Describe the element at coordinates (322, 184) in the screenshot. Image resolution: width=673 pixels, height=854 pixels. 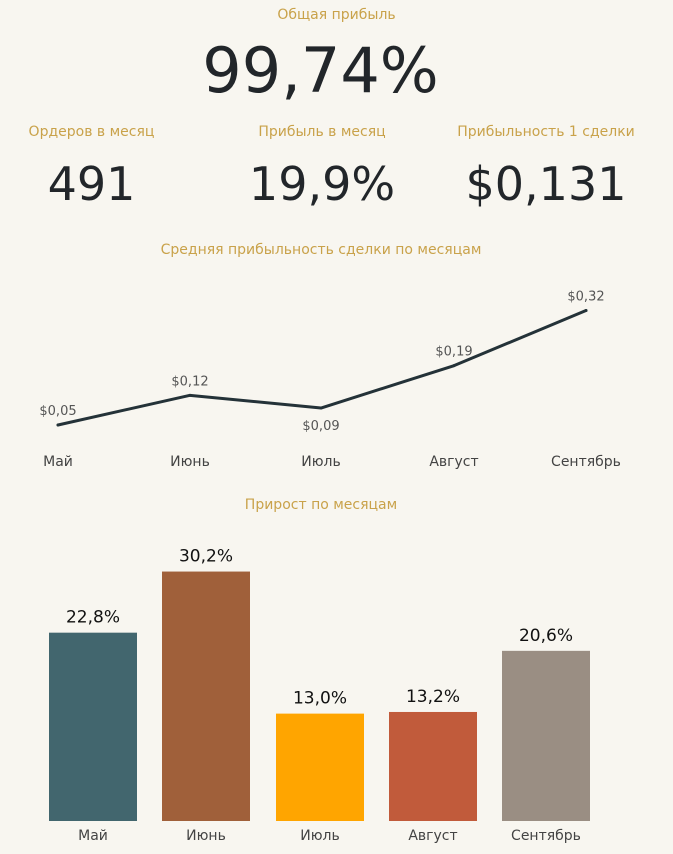
I see `monthly-profit-value: 19,9%` at that location.